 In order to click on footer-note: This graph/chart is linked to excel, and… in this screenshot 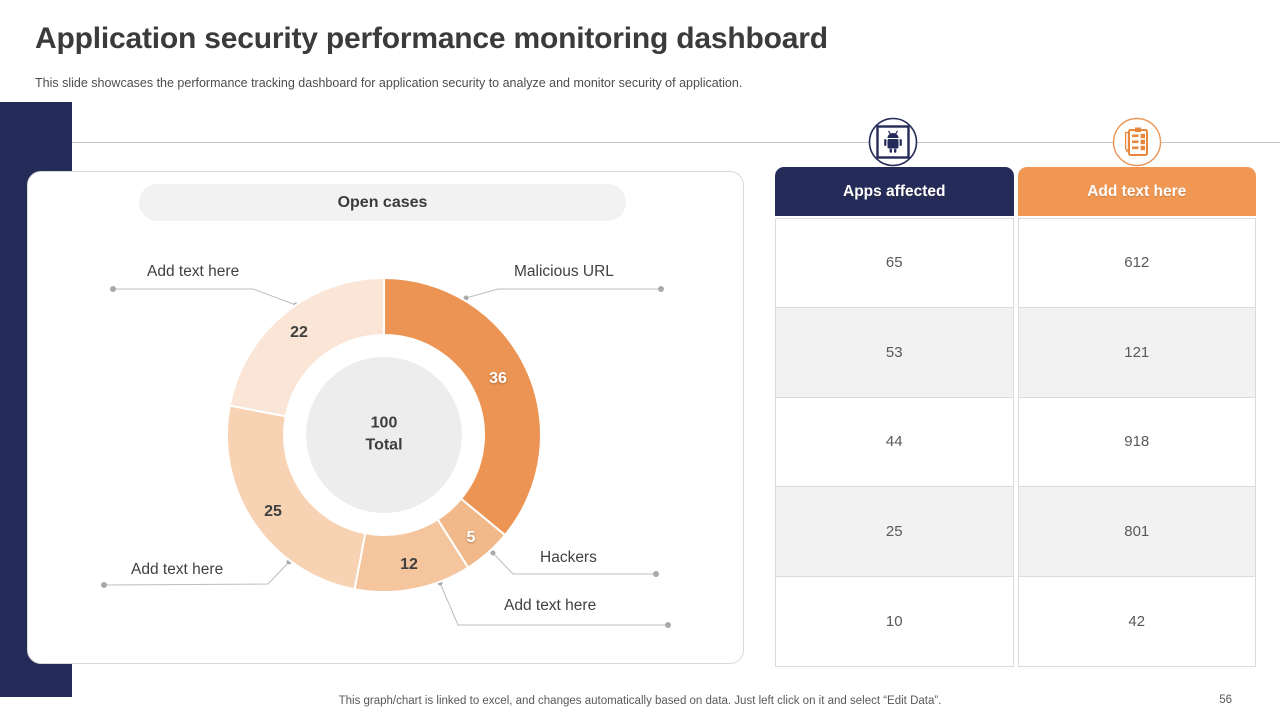, I will do `click(640, 701)`.